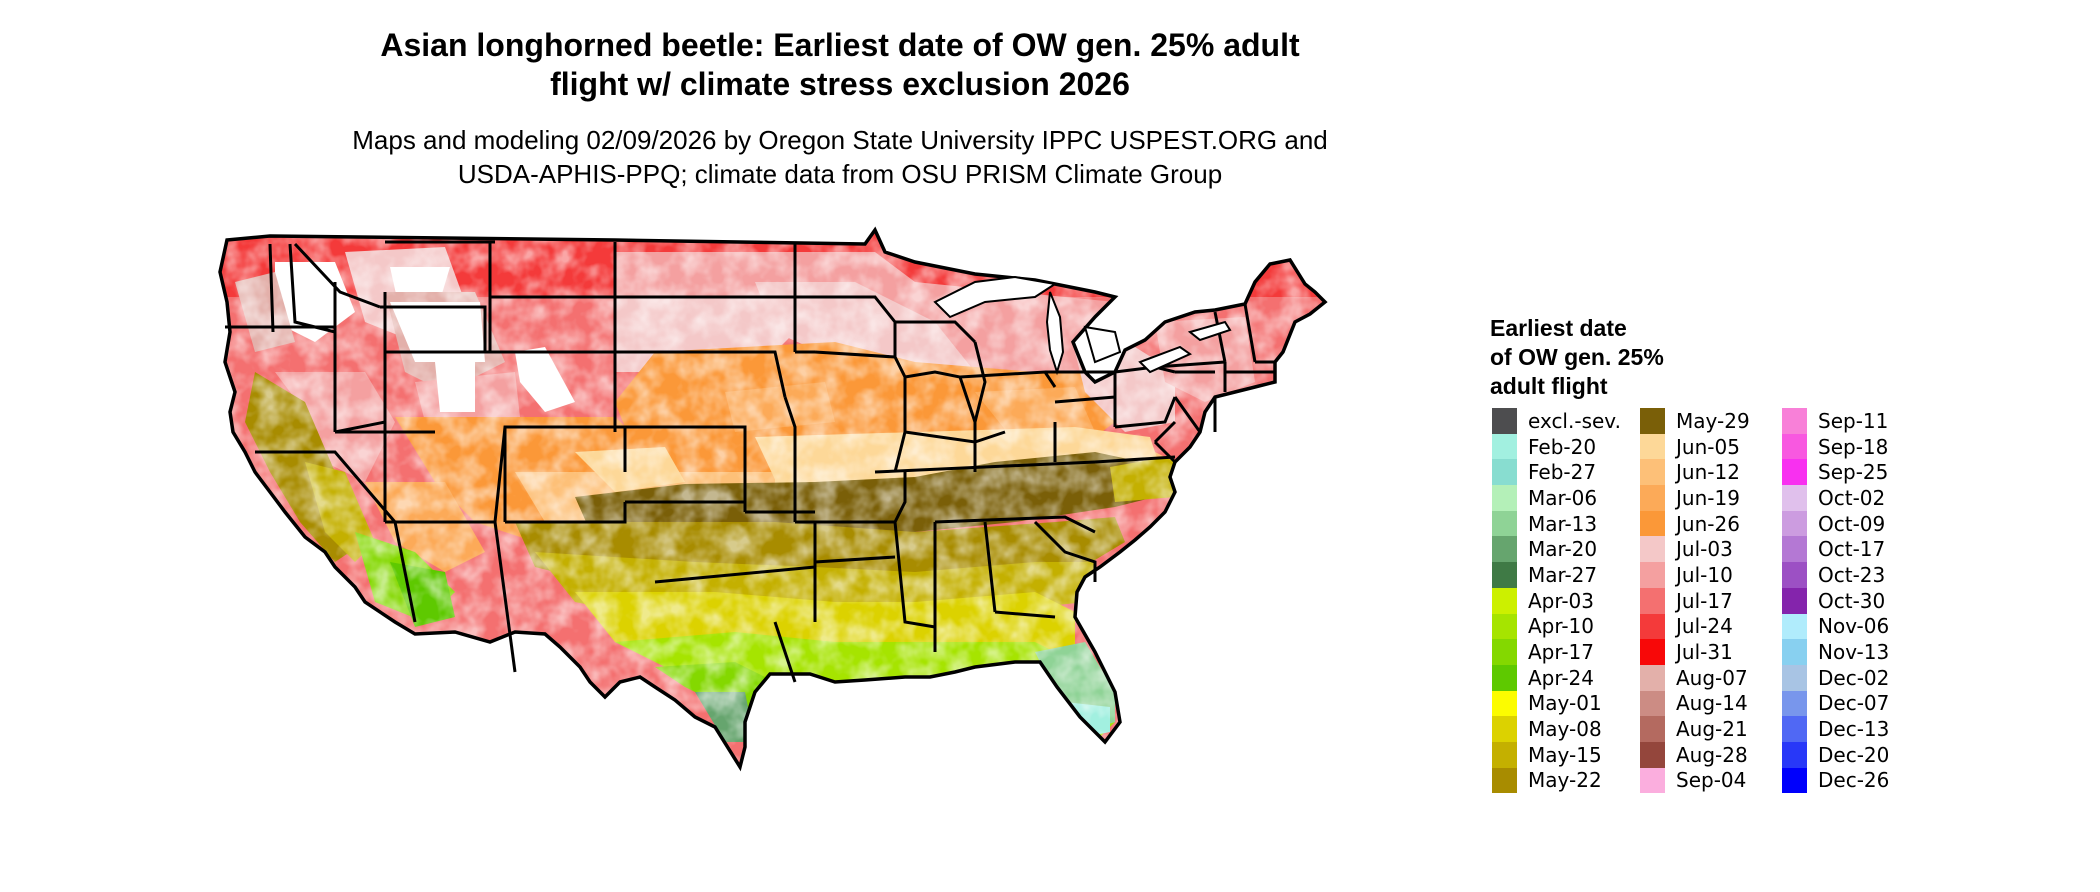 This screenshot has height=892, width=2100. Describe the element at coordinates (1853, 472) in the screenshot. I see `legend-label: Sep-25` at that location.